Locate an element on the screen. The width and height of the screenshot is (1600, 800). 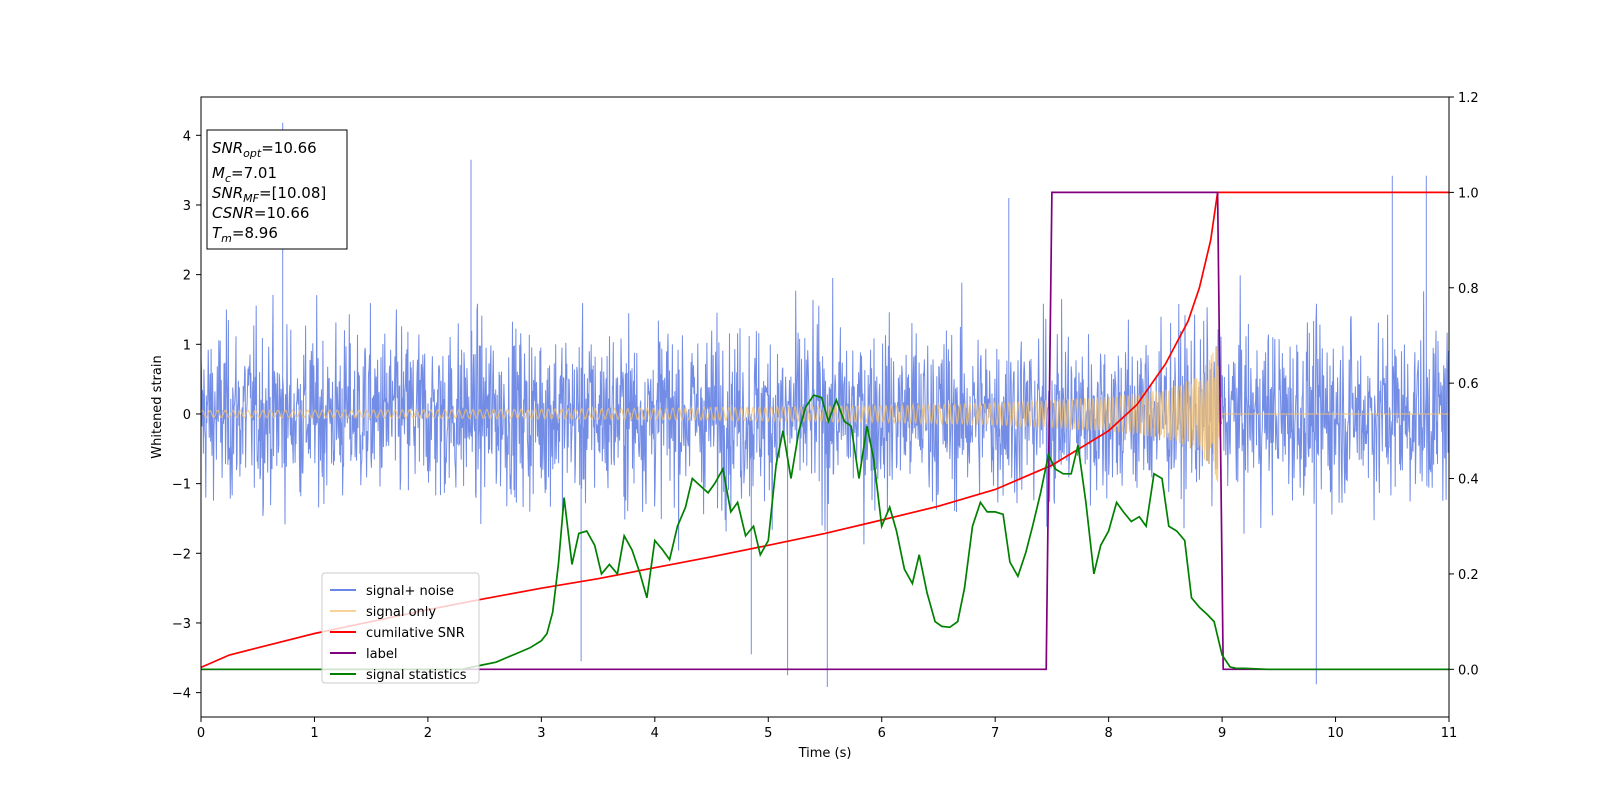
x-tick-label: 7 is located at coordinates (995, 733).